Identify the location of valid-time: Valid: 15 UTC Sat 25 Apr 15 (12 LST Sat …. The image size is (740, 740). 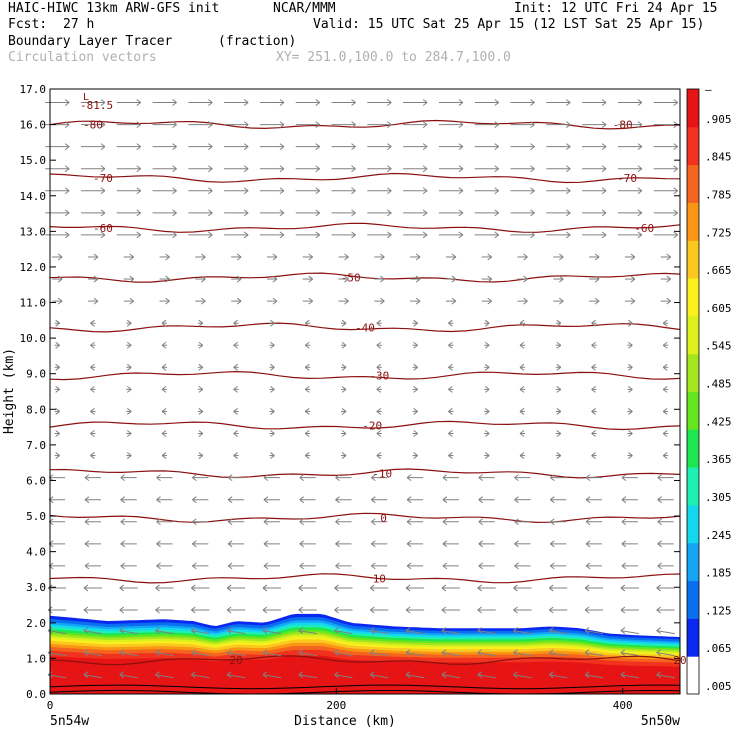
(509, 24).